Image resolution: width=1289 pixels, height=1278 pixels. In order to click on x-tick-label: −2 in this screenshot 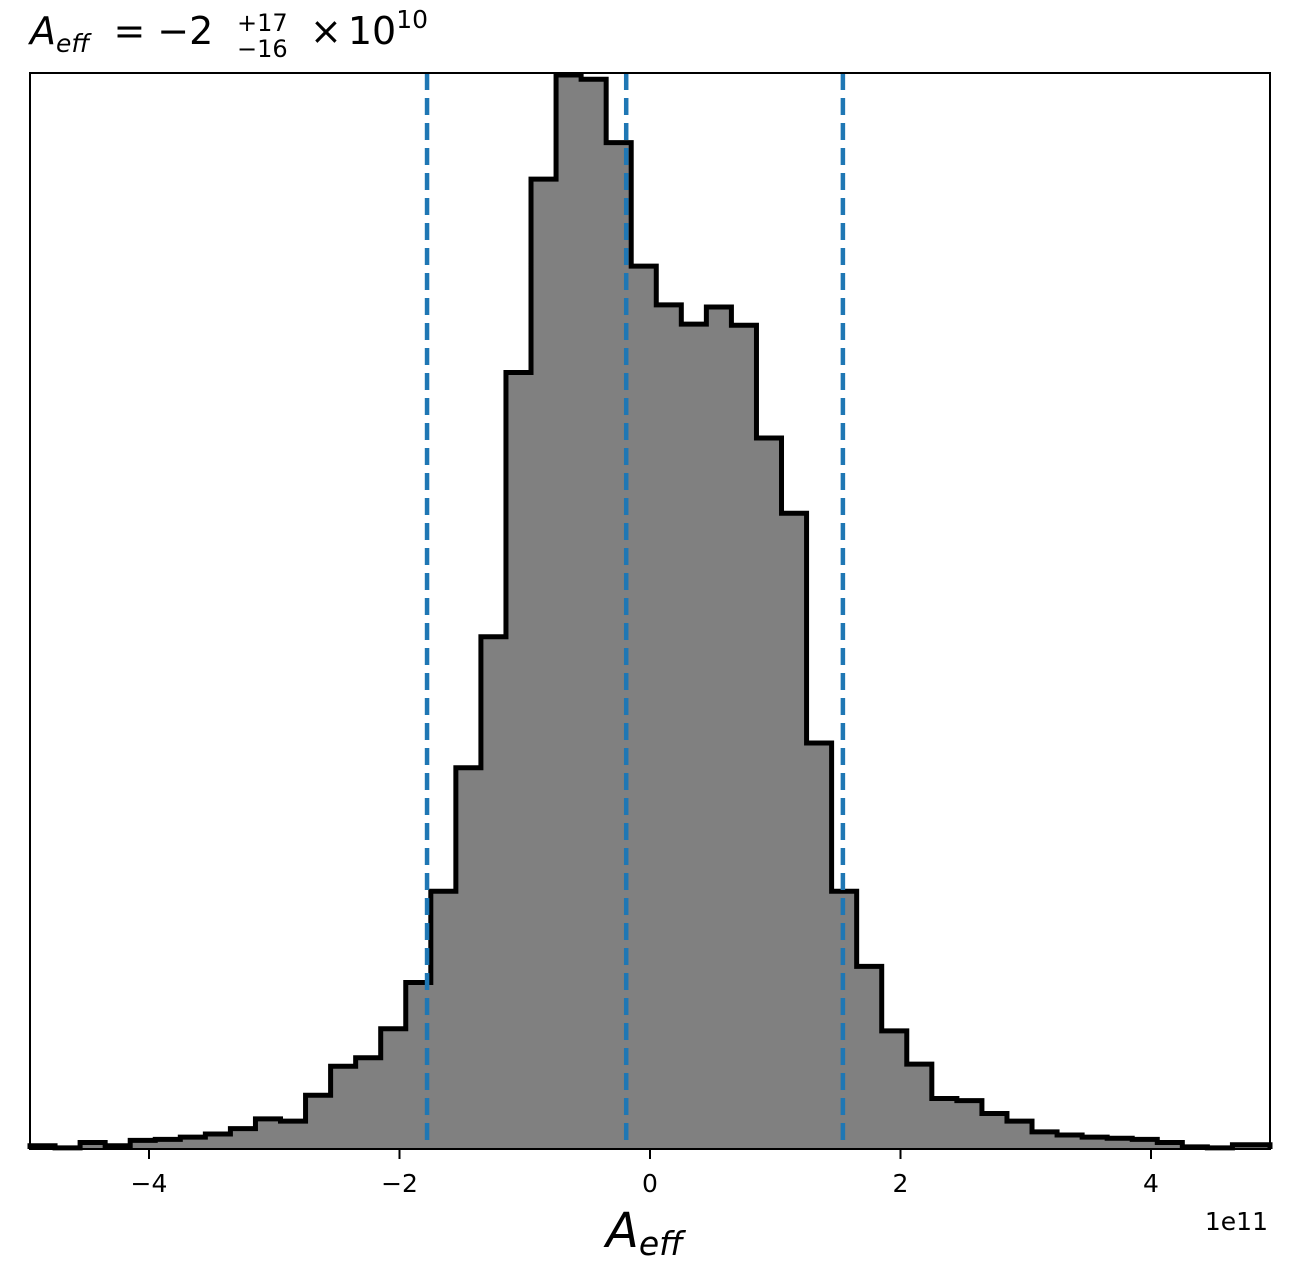, I will do `click(399, 1183)`.